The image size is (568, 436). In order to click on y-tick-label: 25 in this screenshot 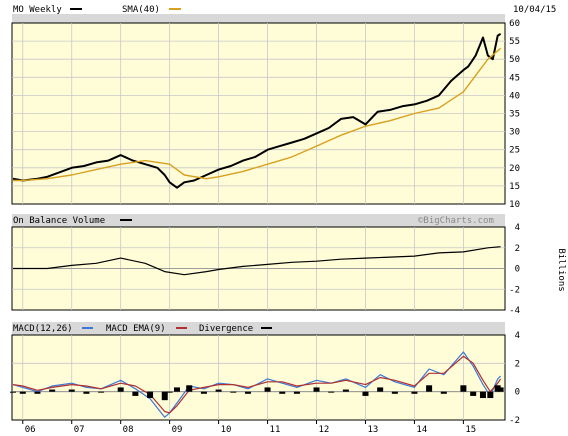, I will do `click(514, 151)`.